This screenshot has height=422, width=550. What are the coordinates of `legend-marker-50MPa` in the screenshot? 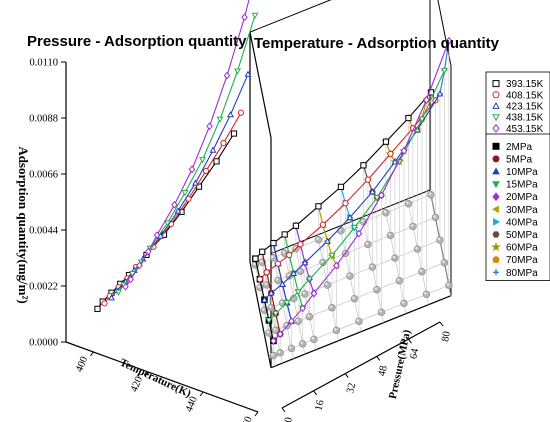 It's located at (496, 234).